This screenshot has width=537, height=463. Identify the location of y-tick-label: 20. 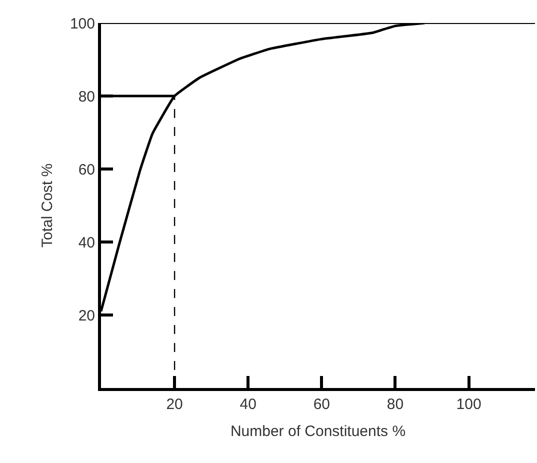
(86, 315).